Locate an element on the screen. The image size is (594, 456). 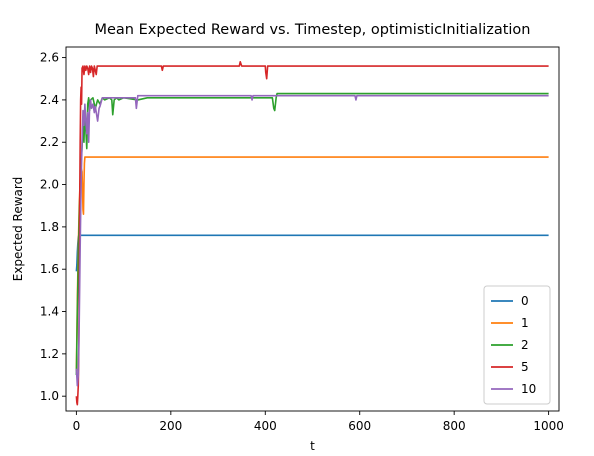
legend-box is located at coordinates (517, 345).